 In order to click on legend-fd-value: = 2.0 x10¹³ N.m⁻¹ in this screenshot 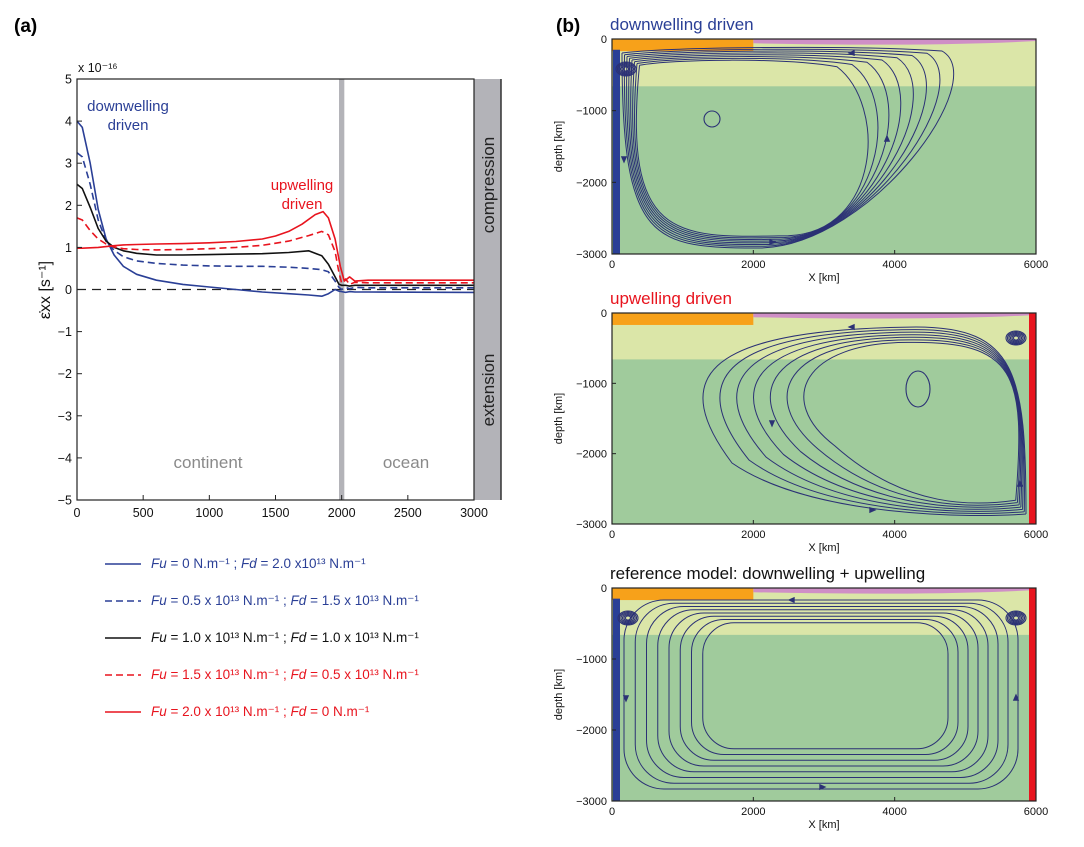, I will do `click(311, 563)`.